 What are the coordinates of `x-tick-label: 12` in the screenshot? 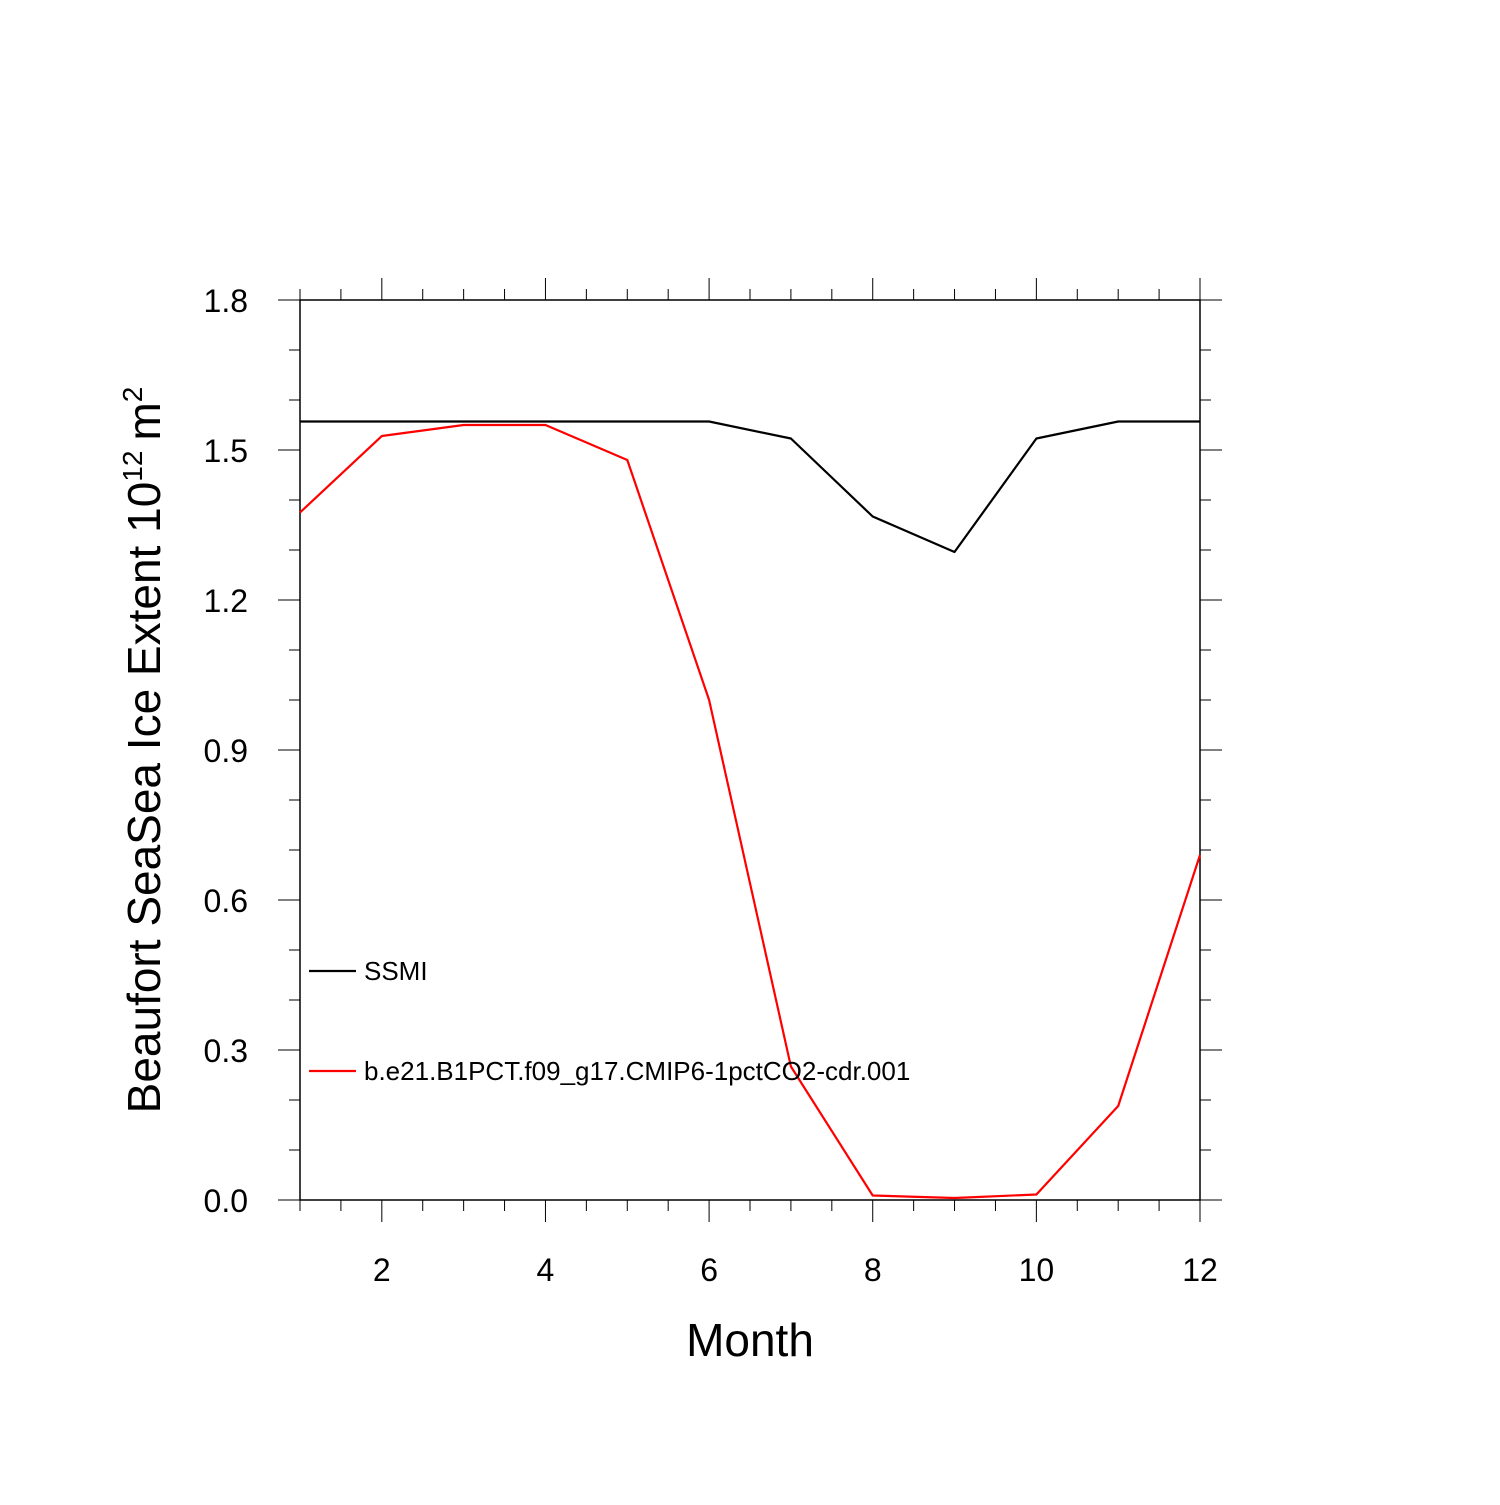 It's located at (1200, 1270).